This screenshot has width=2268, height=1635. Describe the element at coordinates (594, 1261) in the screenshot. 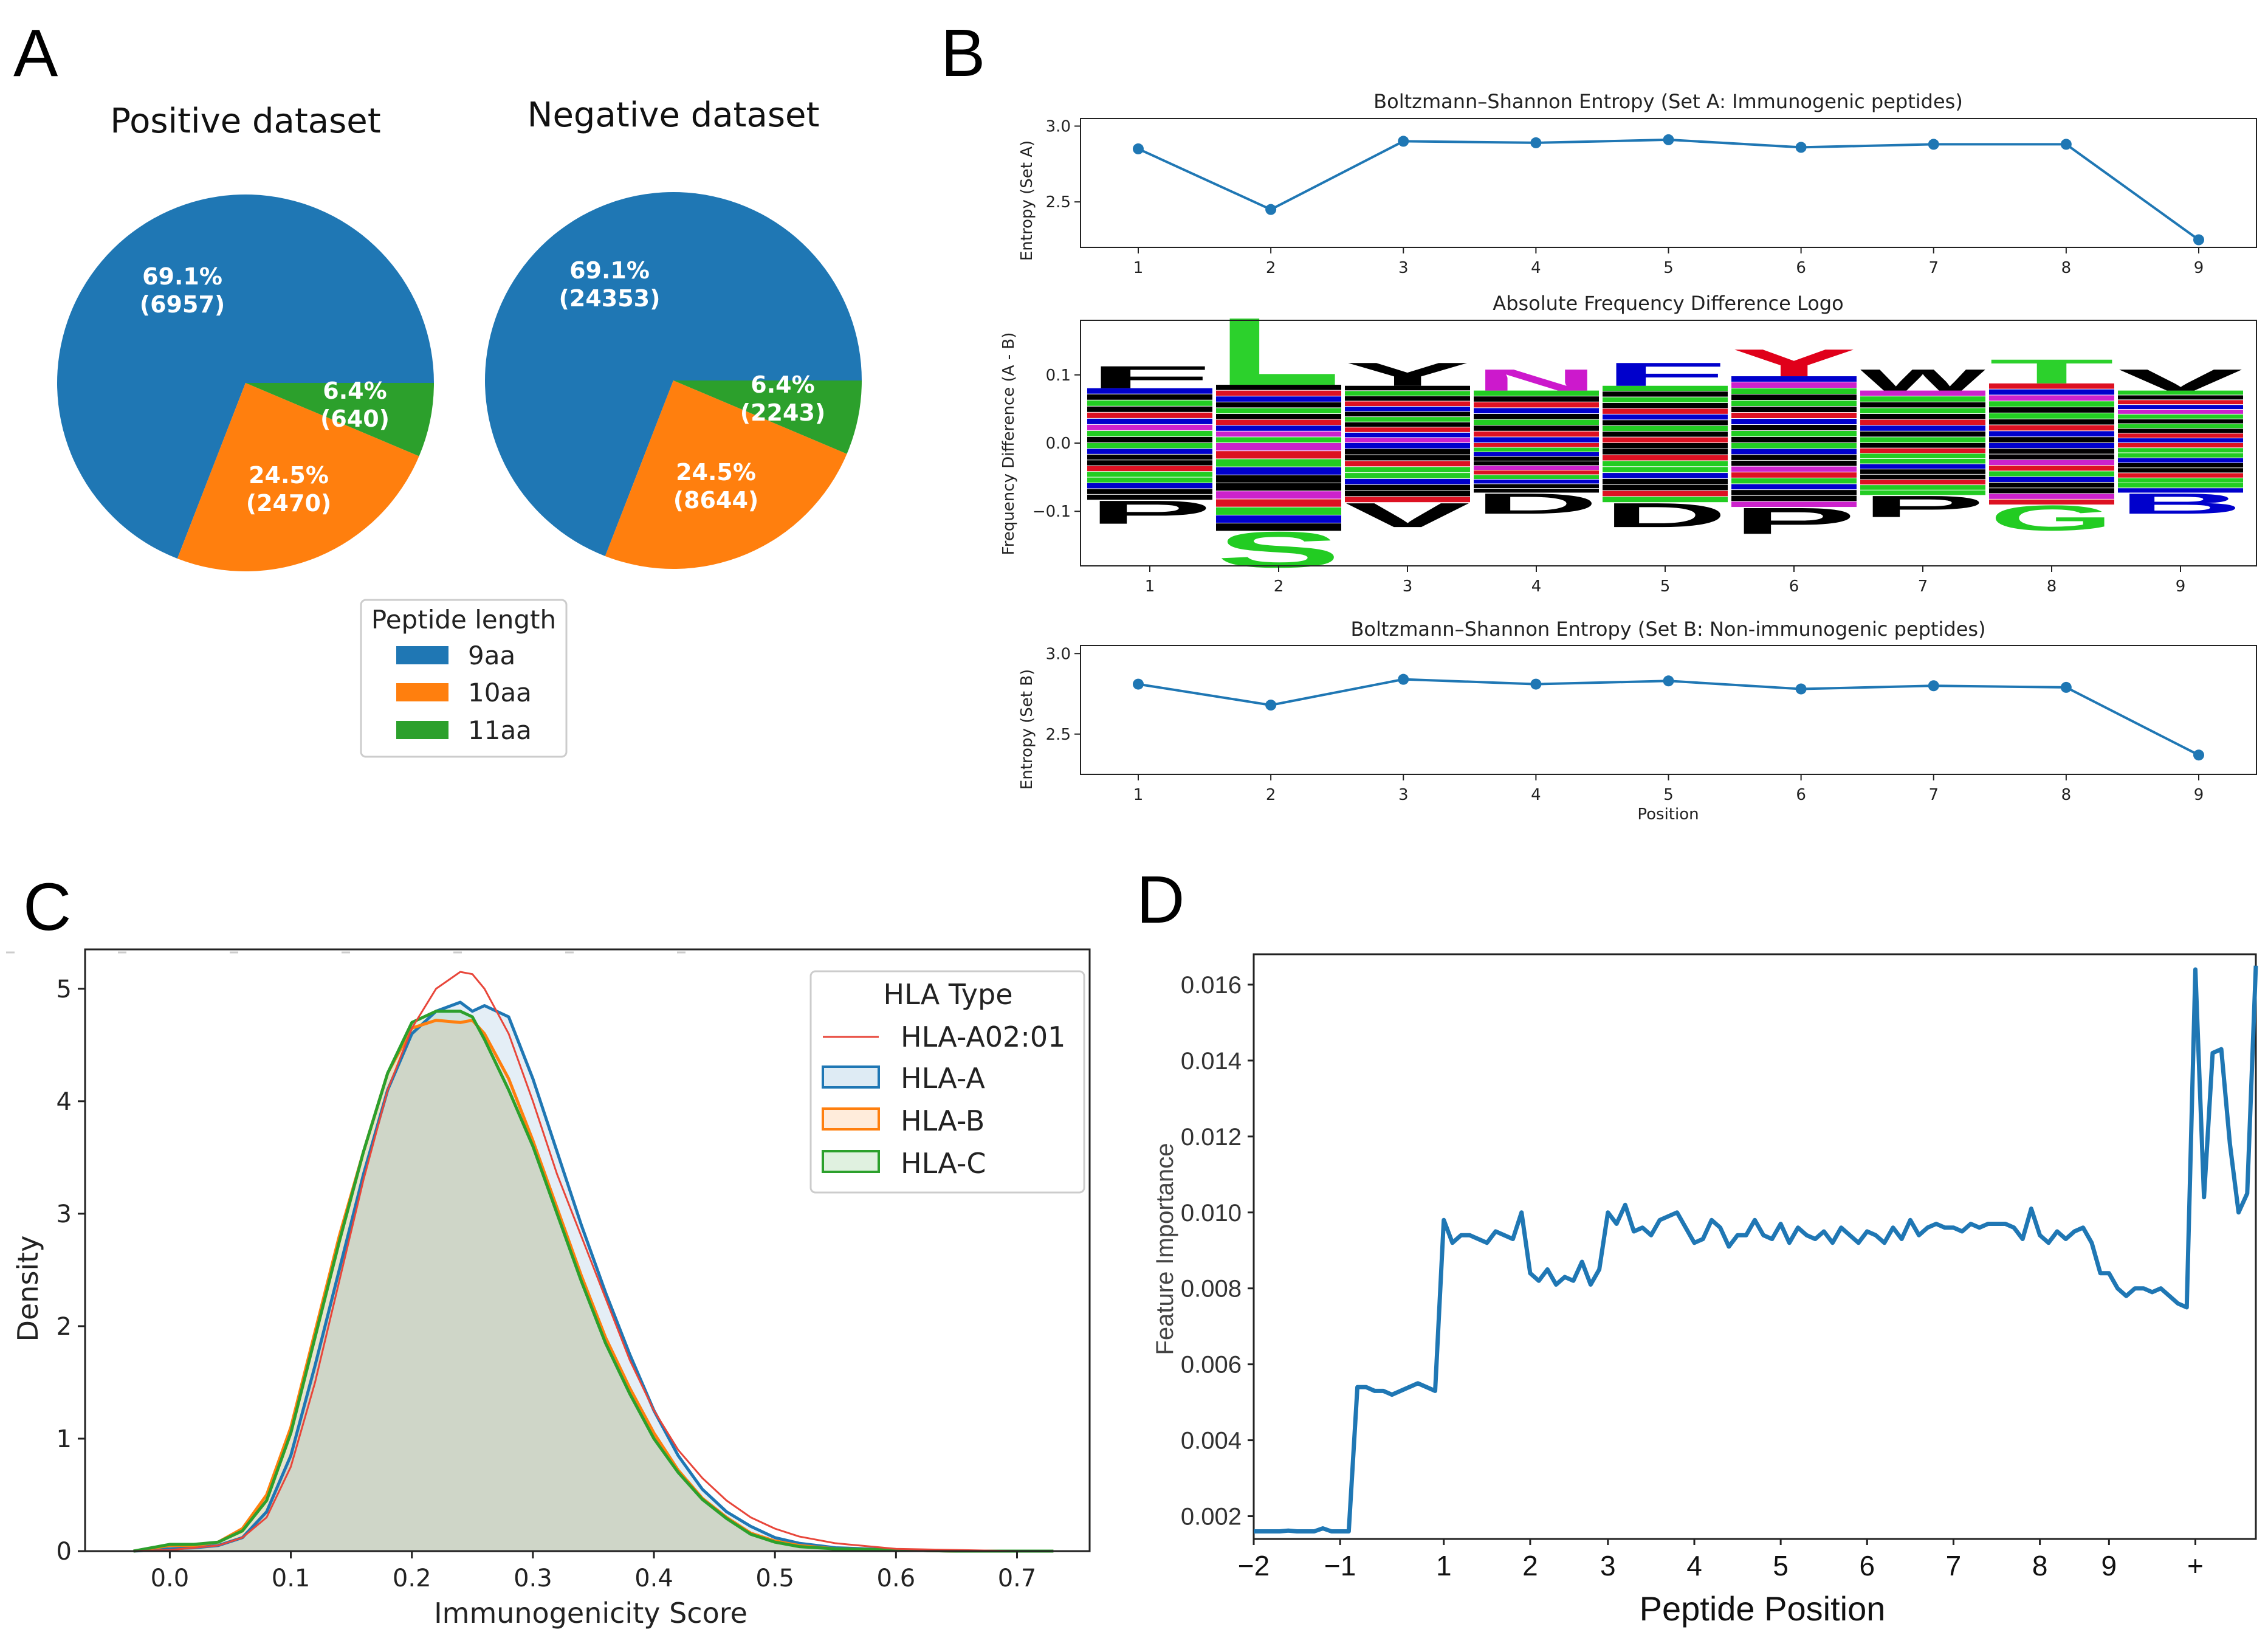

I see `density-line-HLA-A02:01` at that location.